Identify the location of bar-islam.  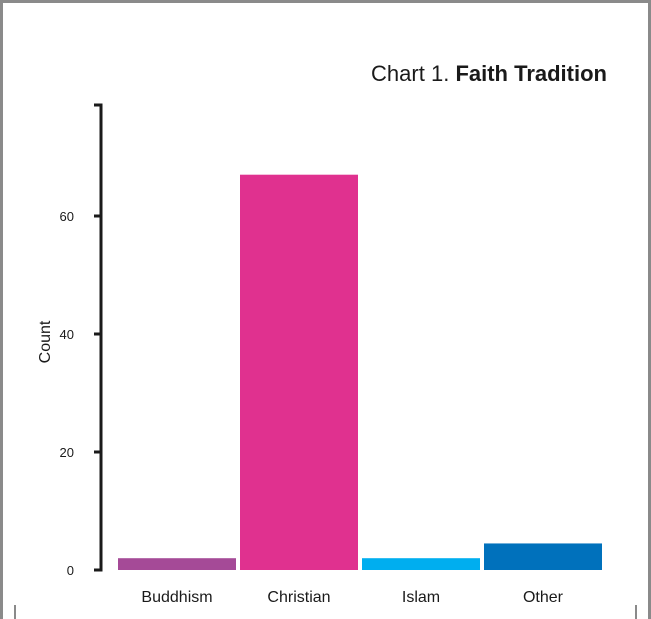
(421, 564).